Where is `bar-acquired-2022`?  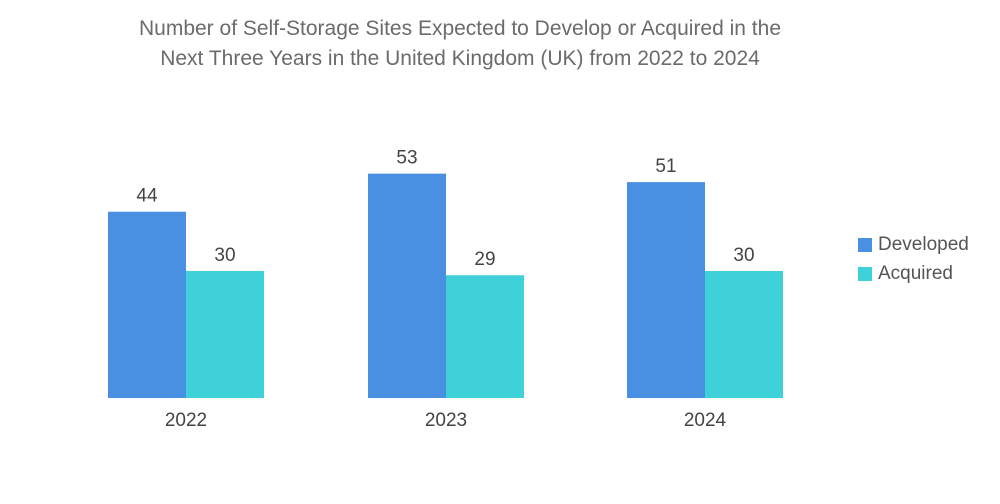 bar-acquired-2022 is located at coordinates (225, 334).